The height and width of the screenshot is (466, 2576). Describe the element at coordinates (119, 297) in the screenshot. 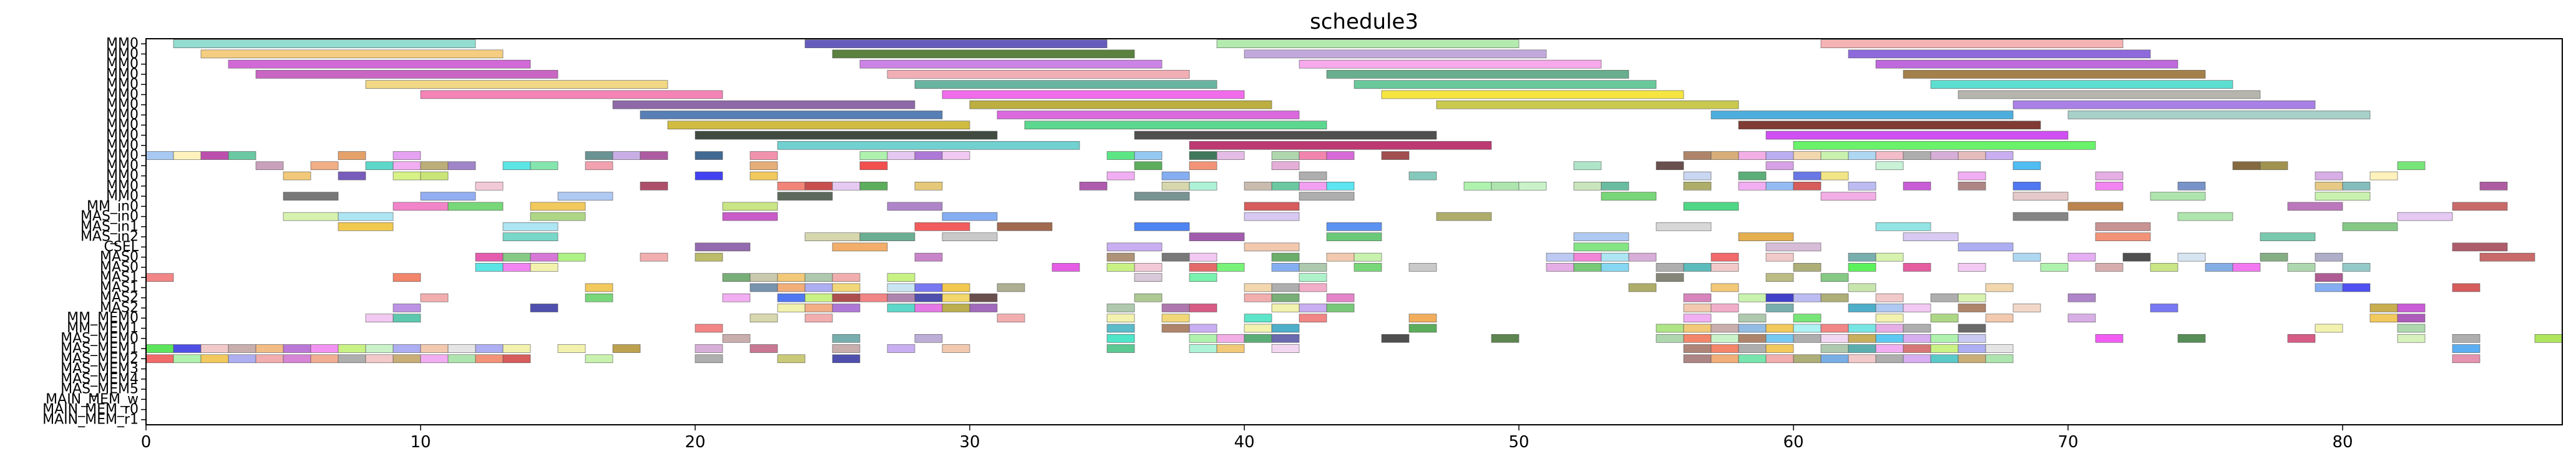

I see `row-label: MAS2` at that location.